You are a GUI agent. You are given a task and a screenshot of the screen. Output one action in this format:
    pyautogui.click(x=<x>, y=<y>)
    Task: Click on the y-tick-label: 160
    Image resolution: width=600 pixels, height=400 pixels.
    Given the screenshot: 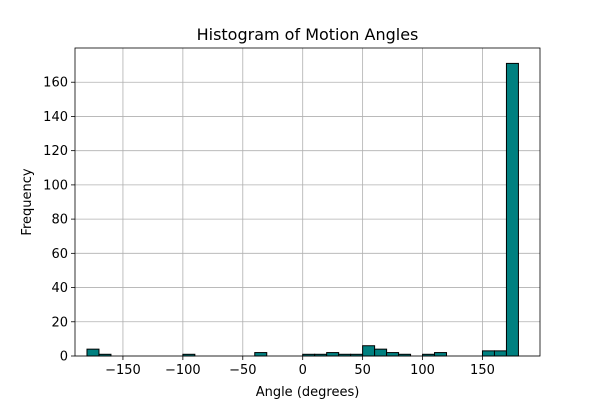 What is the action you would take?
    pyautogui.click(x=55, y=83)
    